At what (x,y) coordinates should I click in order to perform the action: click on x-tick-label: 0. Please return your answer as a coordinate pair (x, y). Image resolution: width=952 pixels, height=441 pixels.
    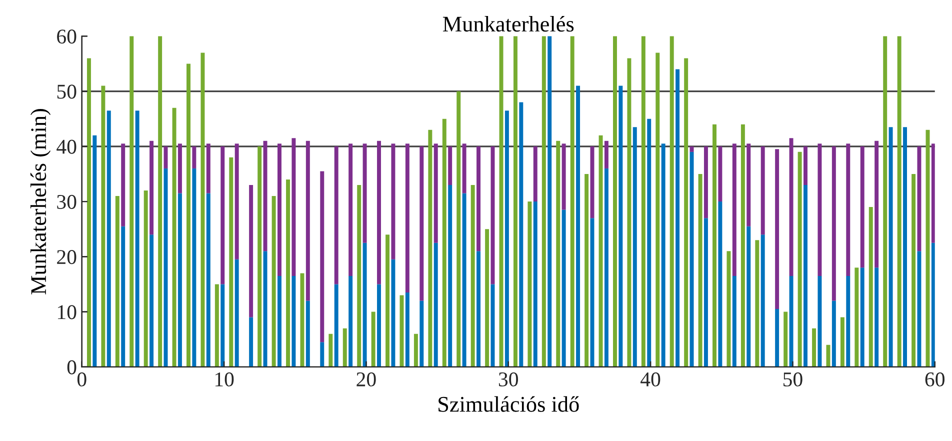
    Looking at the image, I should click on (81, 379).